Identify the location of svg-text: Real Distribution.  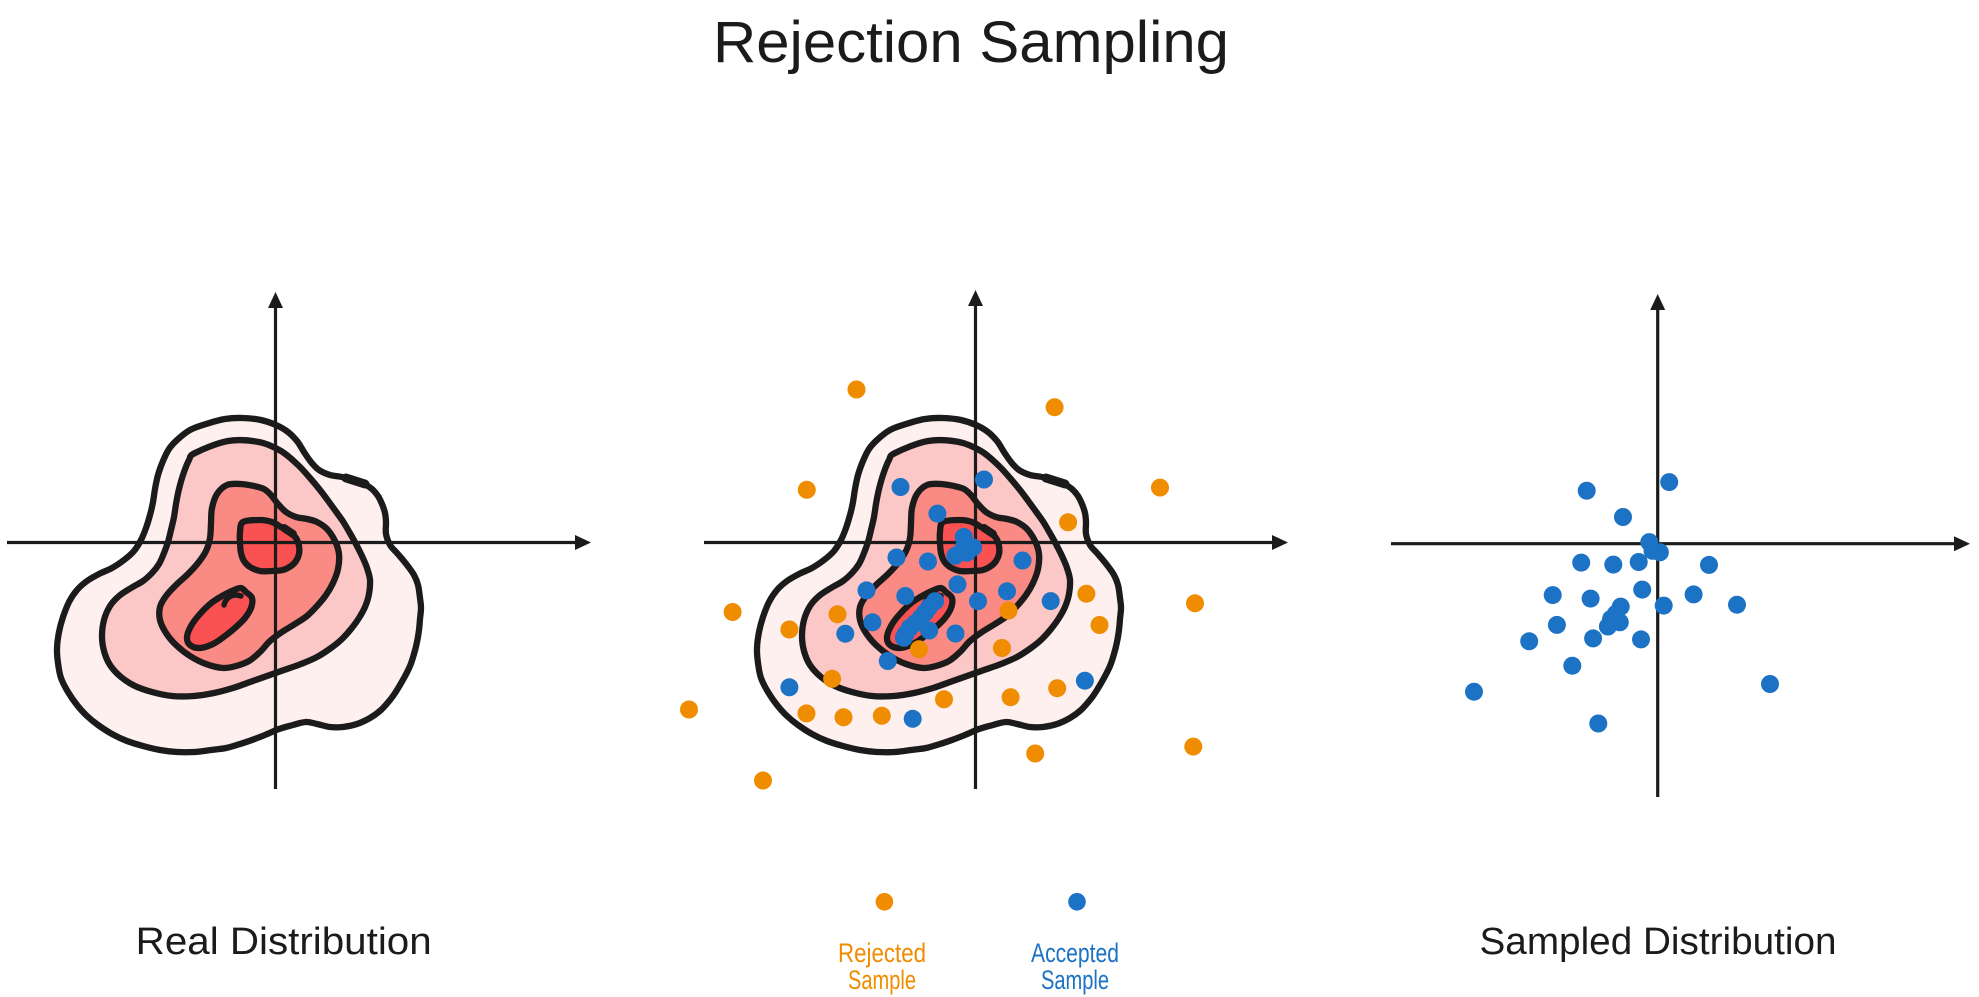
(284, 942).